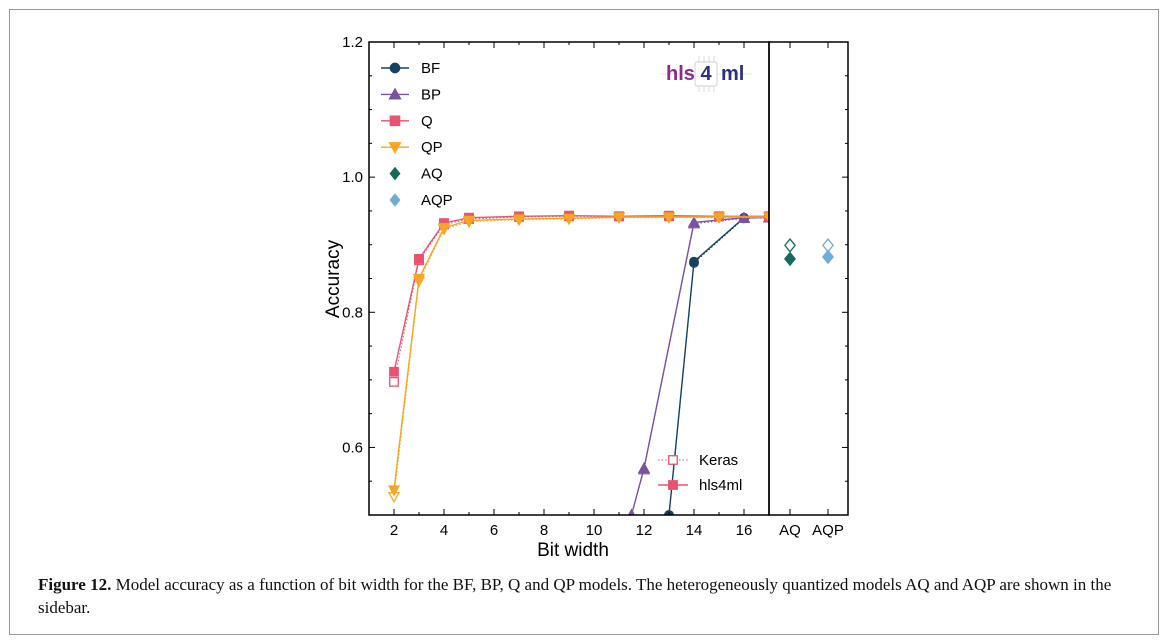  Describe the element at coordinates (732, 74) in the screenshot. I see `logo-text-right: ml` at that location.